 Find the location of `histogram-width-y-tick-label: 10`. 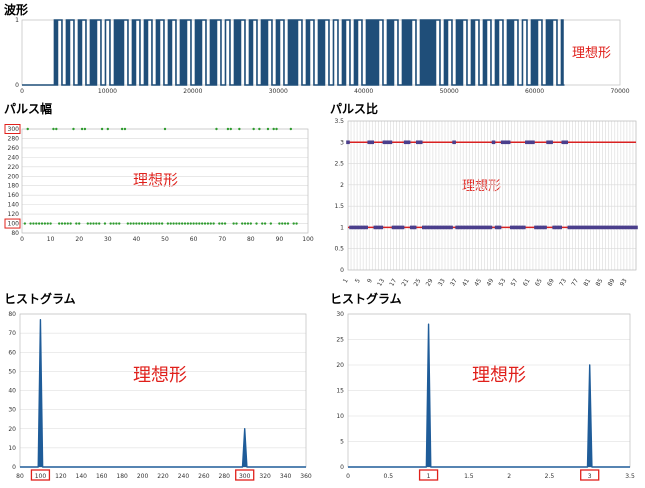

histogram-width-y-tick-label: 10 is located at coordinates (12, 448).